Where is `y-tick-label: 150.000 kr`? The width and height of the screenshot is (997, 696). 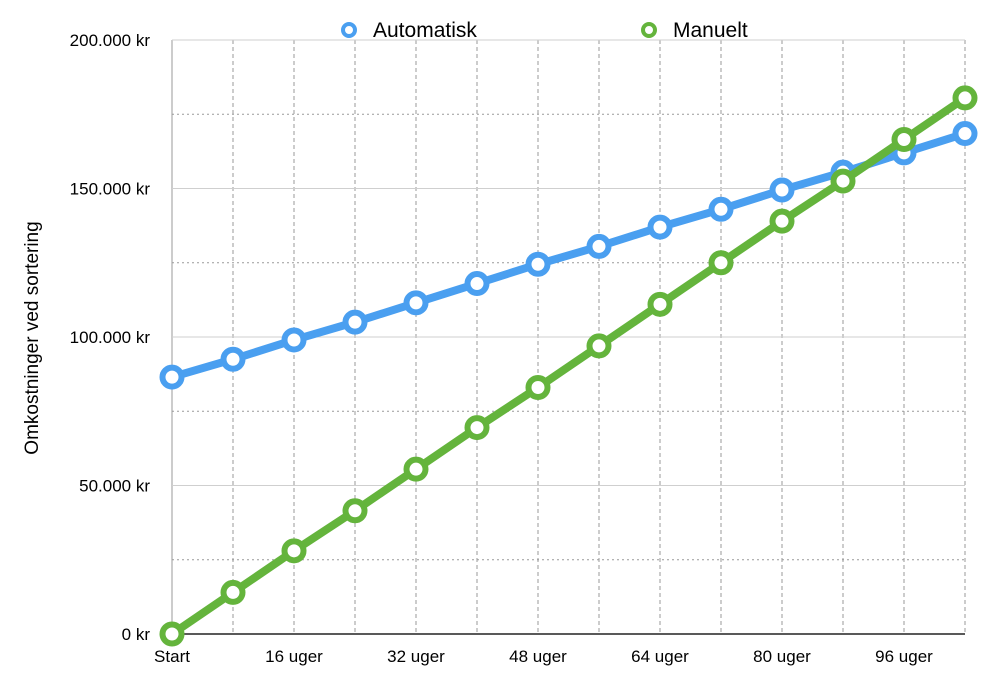
y-tick-label: 150.000 kr is located at coordinates (110, 189).